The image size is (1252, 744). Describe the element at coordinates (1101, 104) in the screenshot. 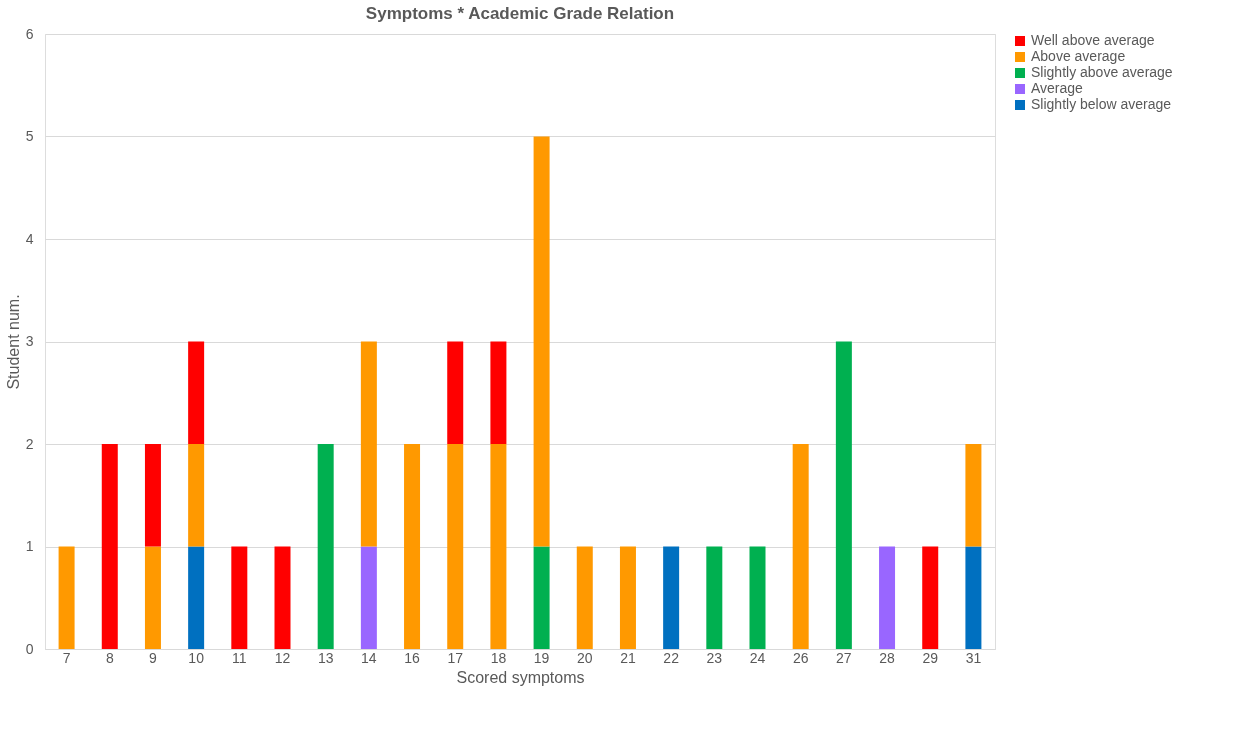

I see `legend-label: Slightly below average` at that location.